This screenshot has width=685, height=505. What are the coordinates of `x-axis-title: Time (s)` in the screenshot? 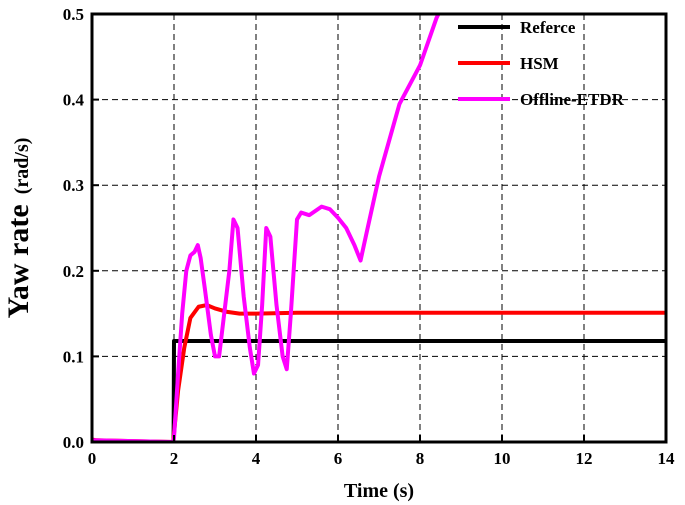 It's located at (379, 491).